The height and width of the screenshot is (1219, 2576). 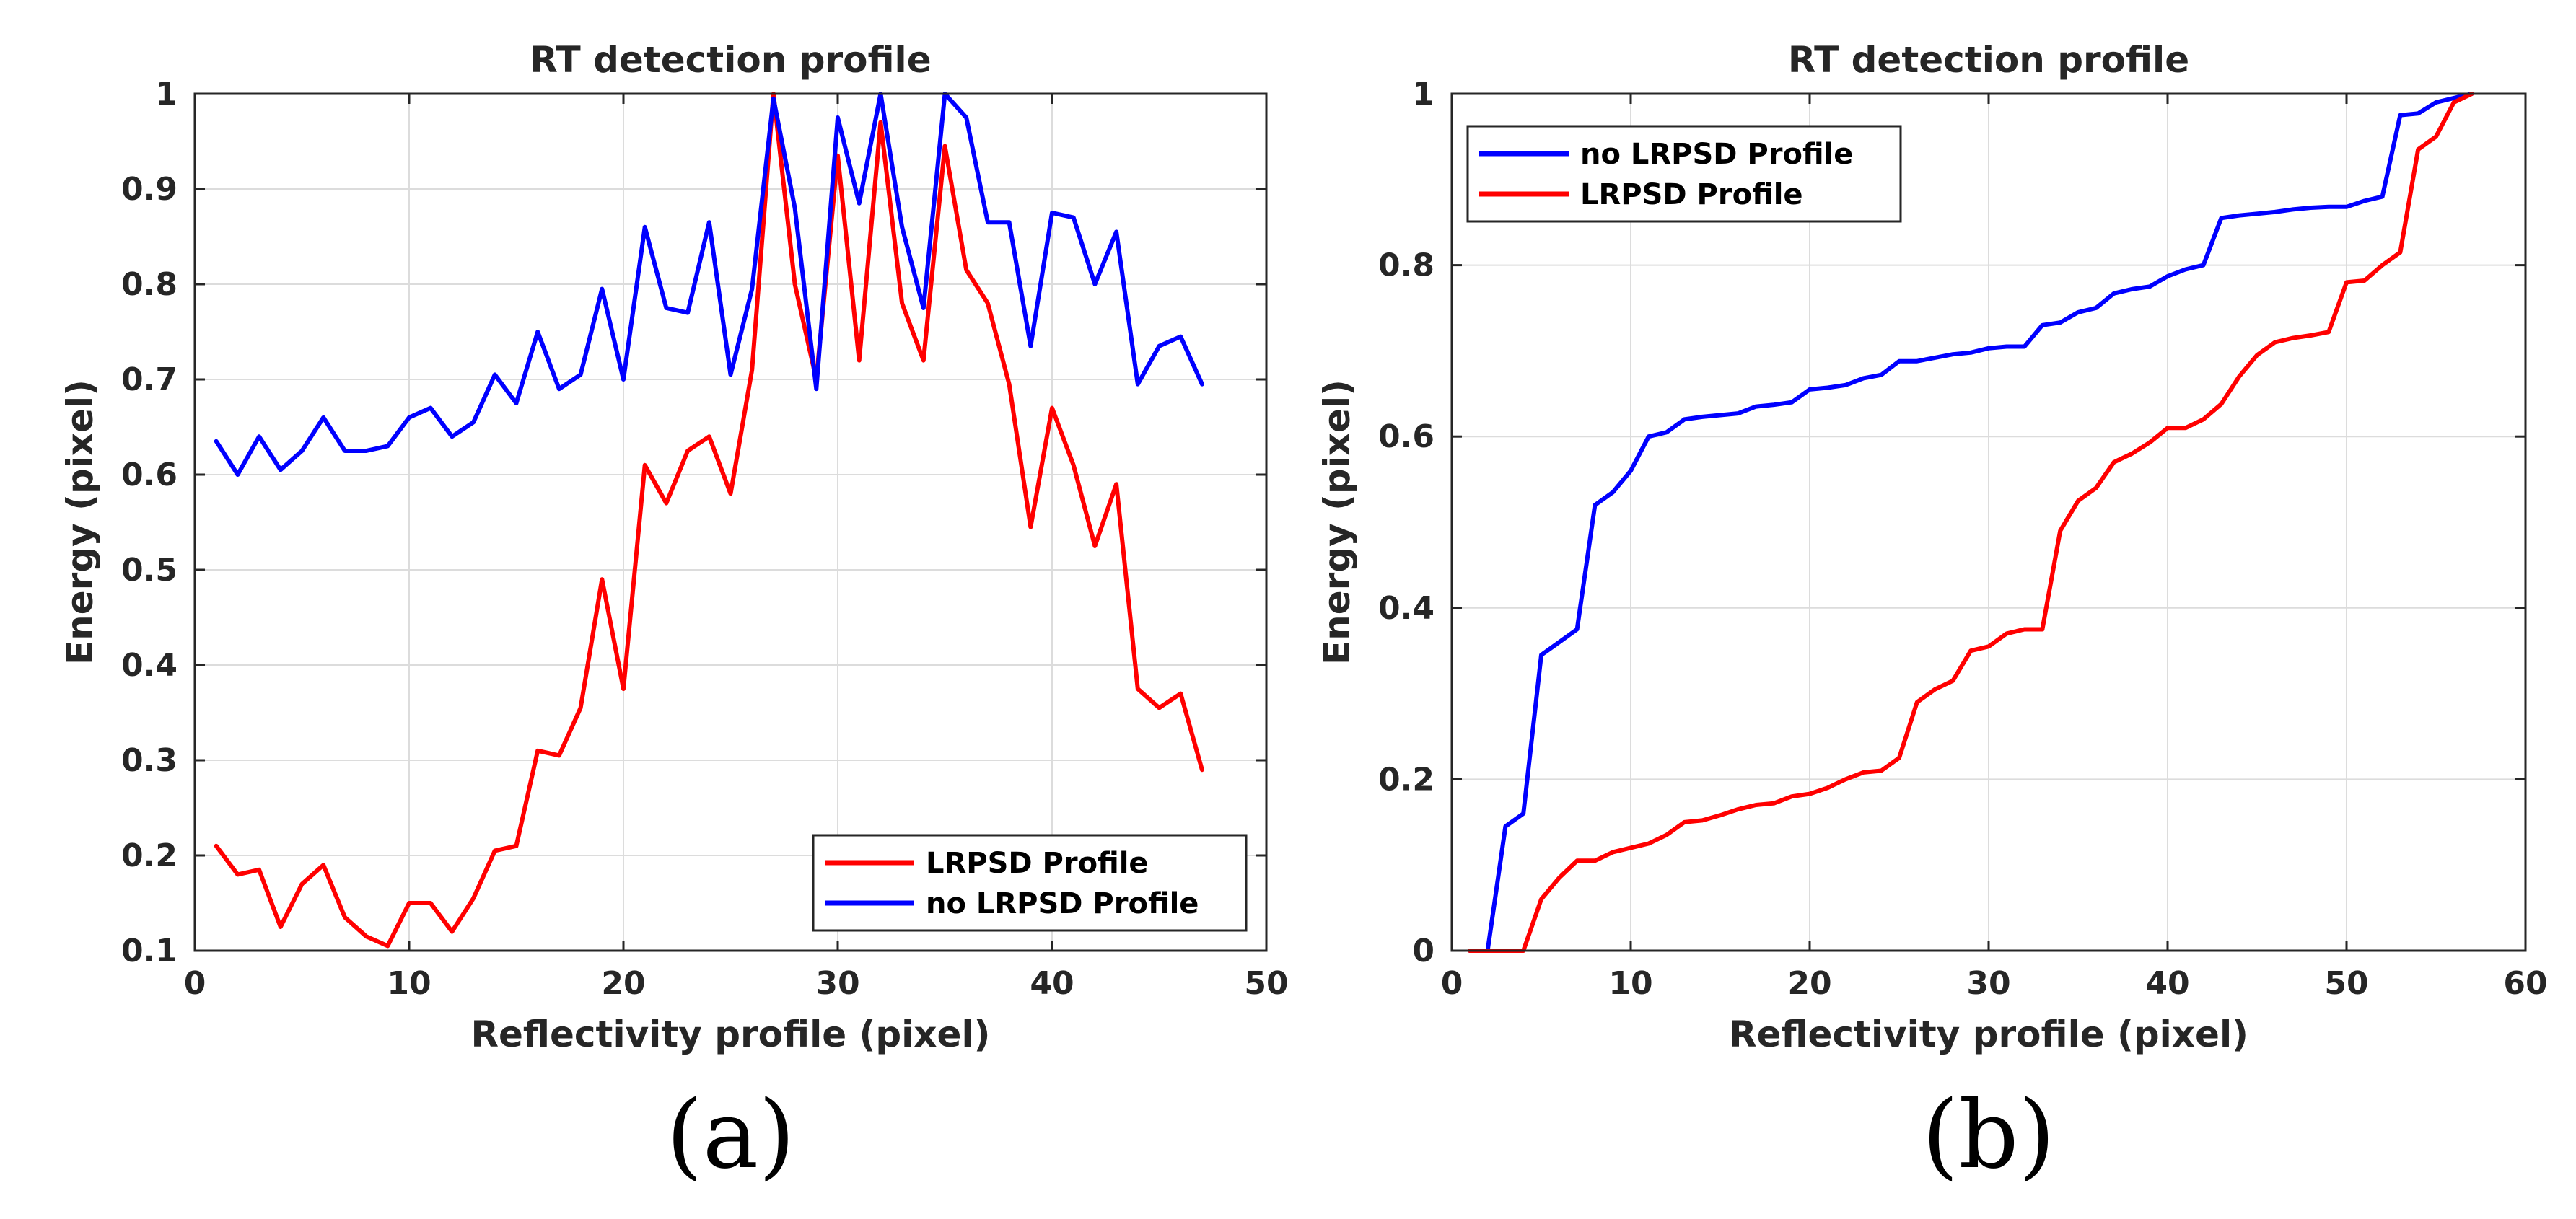 What do you see at coordinates (731, 1034) in the screenshot?
I see `x-axis-label-a: Reflectivity profile (pixel)` at bounding box center [731, 1034].